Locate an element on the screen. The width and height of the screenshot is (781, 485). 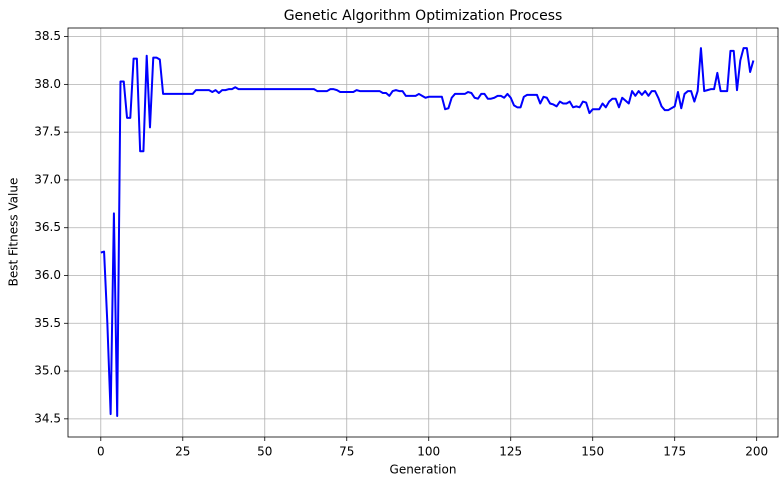
y-tick-label: 38.0 is located at coordinates (47, 84).